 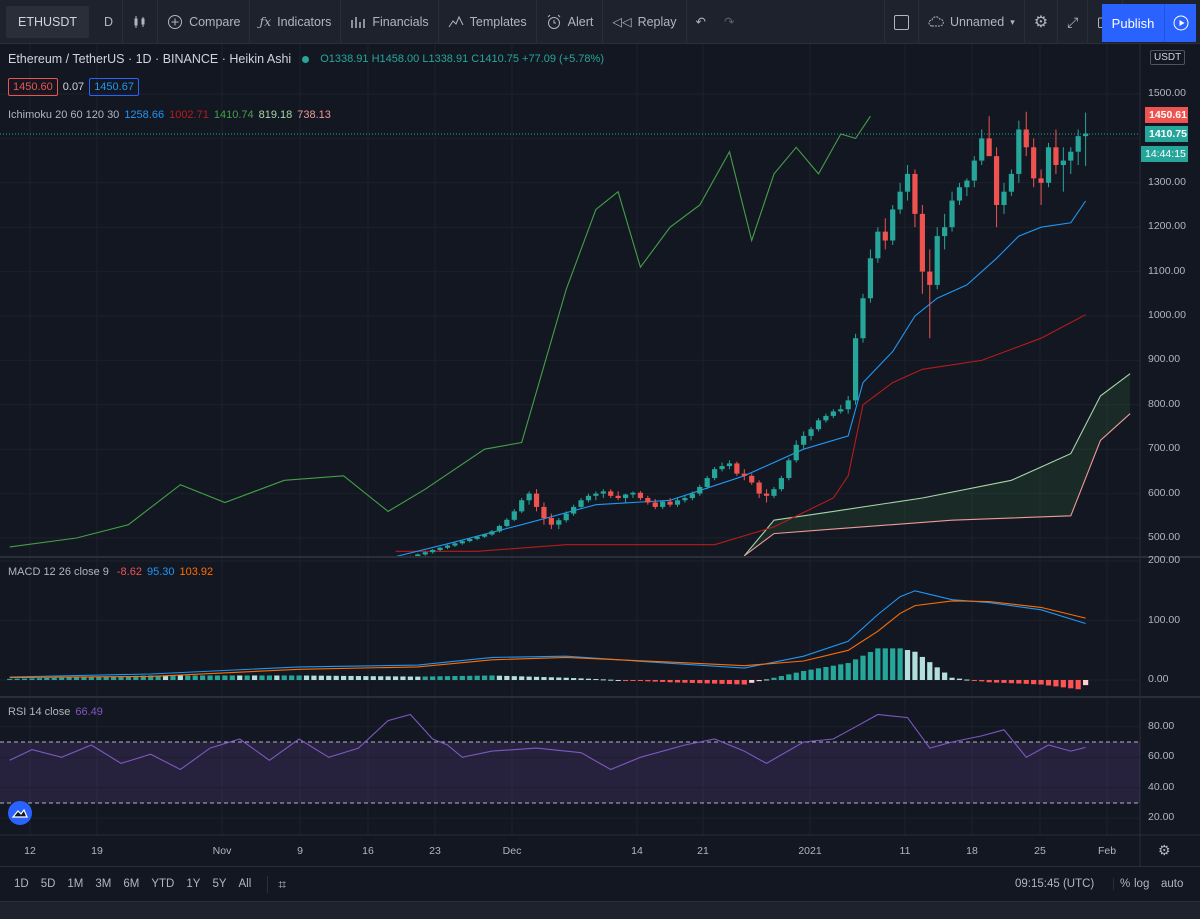 What do you see at coordinates (1164, 850) in the screenshot?
I see `settings-gear-icon: ⚙` at bounding box center [1164, 850].